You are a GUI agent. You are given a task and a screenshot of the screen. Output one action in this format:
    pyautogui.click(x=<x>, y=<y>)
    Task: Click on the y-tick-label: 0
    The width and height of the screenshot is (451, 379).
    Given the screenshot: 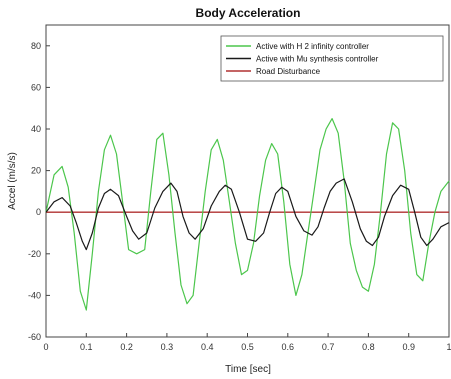 What is the action you would take?
    pyautogui.click(x=38, y=212)
    